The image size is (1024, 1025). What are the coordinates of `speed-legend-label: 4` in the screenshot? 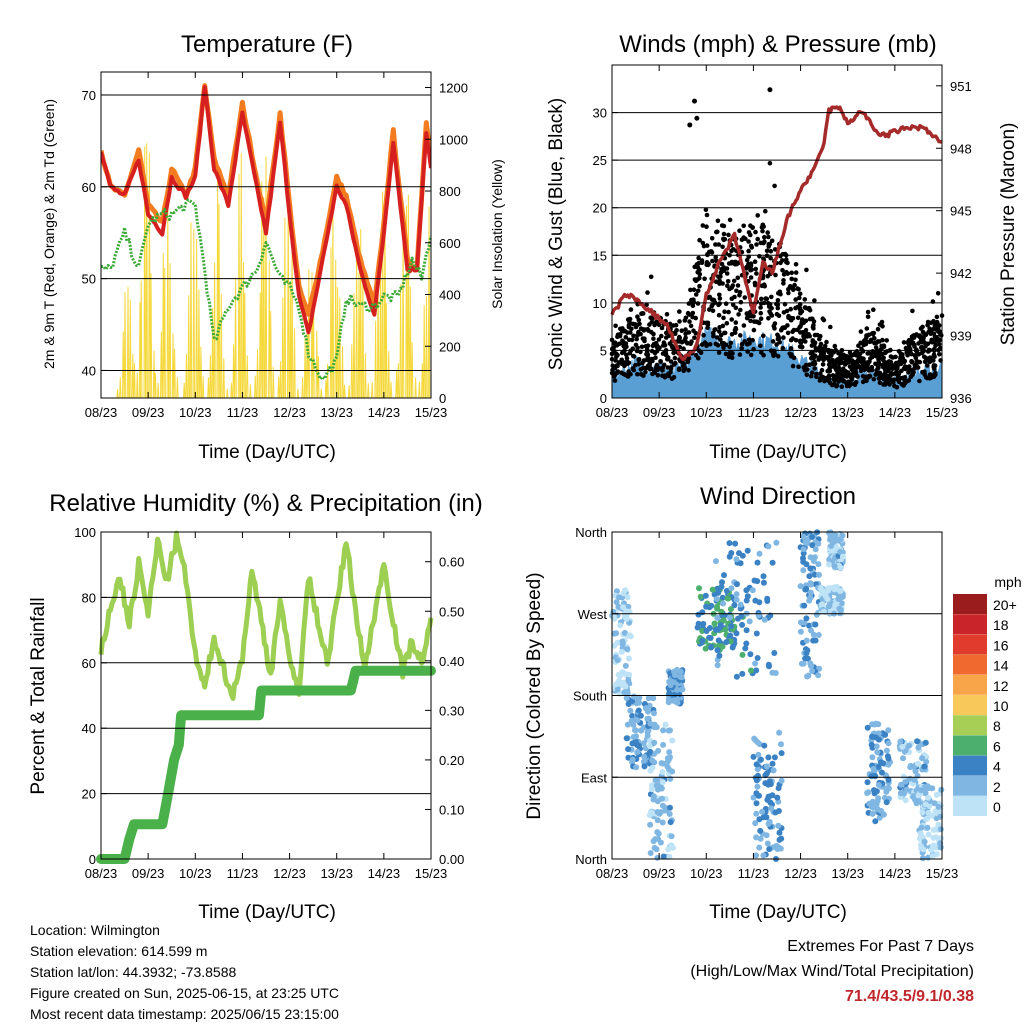 It's located at (997, 767).